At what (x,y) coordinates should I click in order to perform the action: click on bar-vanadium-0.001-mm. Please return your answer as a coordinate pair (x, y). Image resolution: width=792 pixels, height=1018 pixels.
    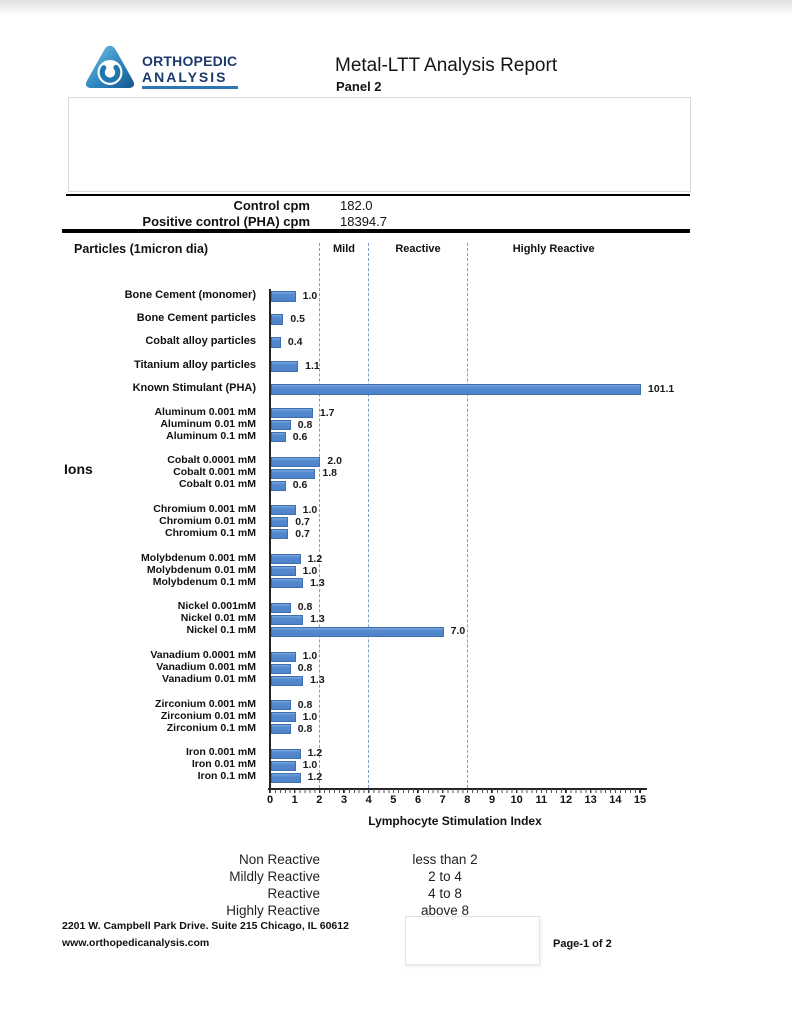
    Looking at the image, I should click on (281, 668).